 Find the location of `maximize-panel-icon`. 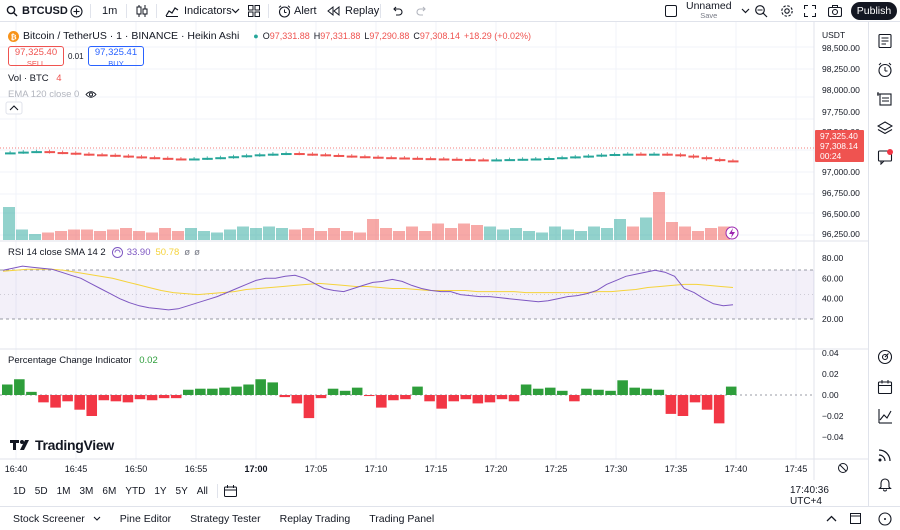

maximize-panel-icon is located at coordinates (855, 518).